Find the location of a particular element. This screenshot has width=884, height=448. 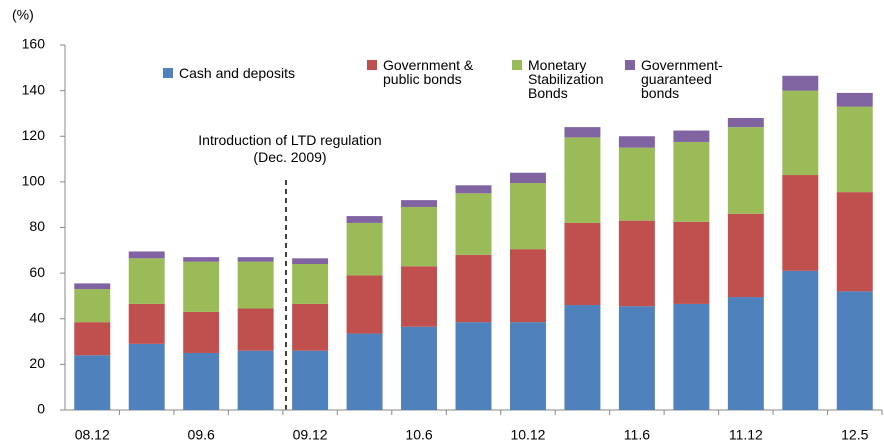

legend-item: Monetary Stabilization Bonds is located at coordinates (559, 79).